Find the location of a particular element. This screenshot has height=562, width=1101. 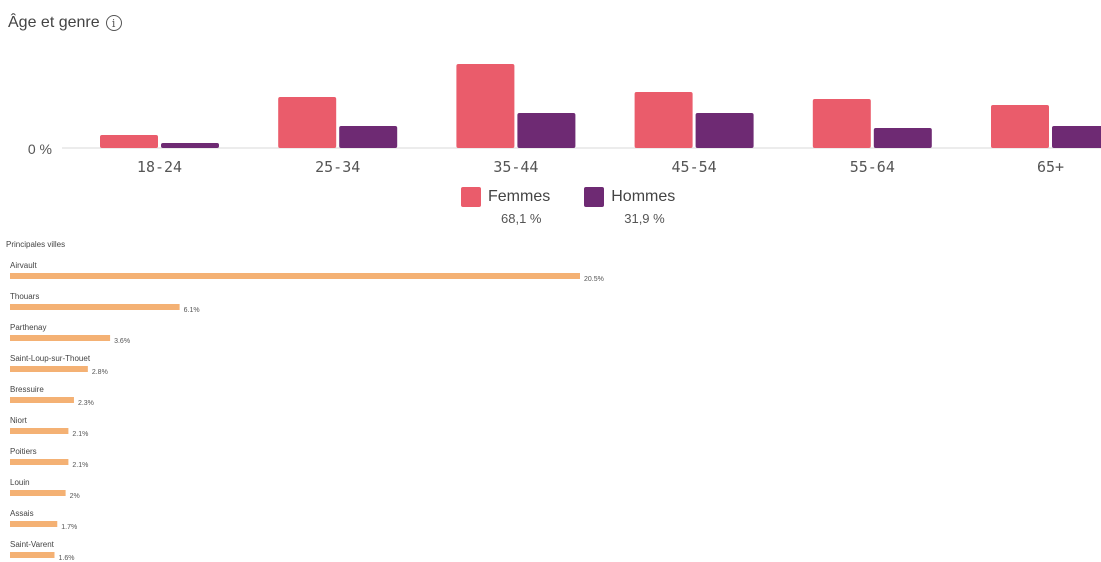

city-label: Parthenay is located at coordinates (28, 327).